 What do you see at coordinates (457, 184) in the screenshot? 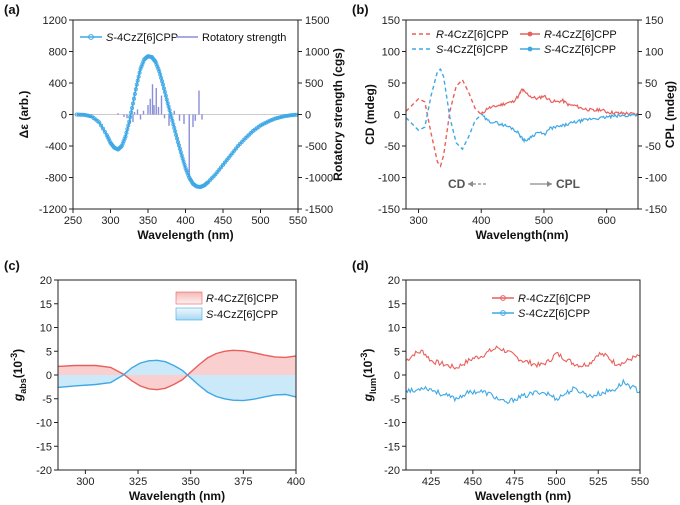
I see `panel-b-annot-cd: CD` at bounding box center [457, 184].